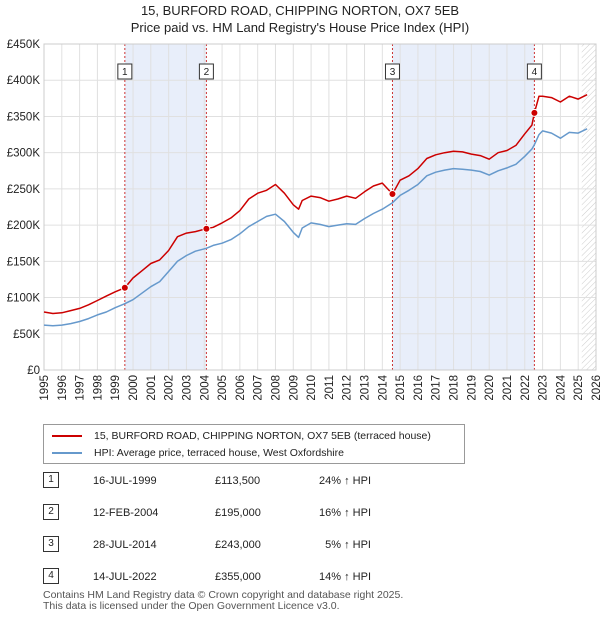  What do you see at coordinates (170, 388) in the screenshot?
I see `x-tick-label: 2002` at bounding box center [170, 388].